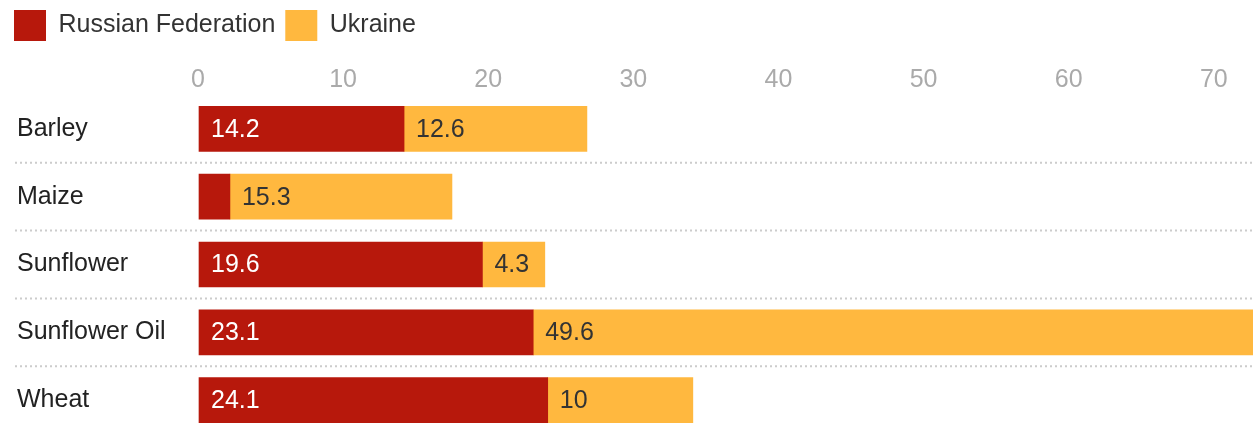  What do you see at coordinates (440, 127) in the screenshot?
I see `data-label: 12.6` at bounding box center [440, 127].